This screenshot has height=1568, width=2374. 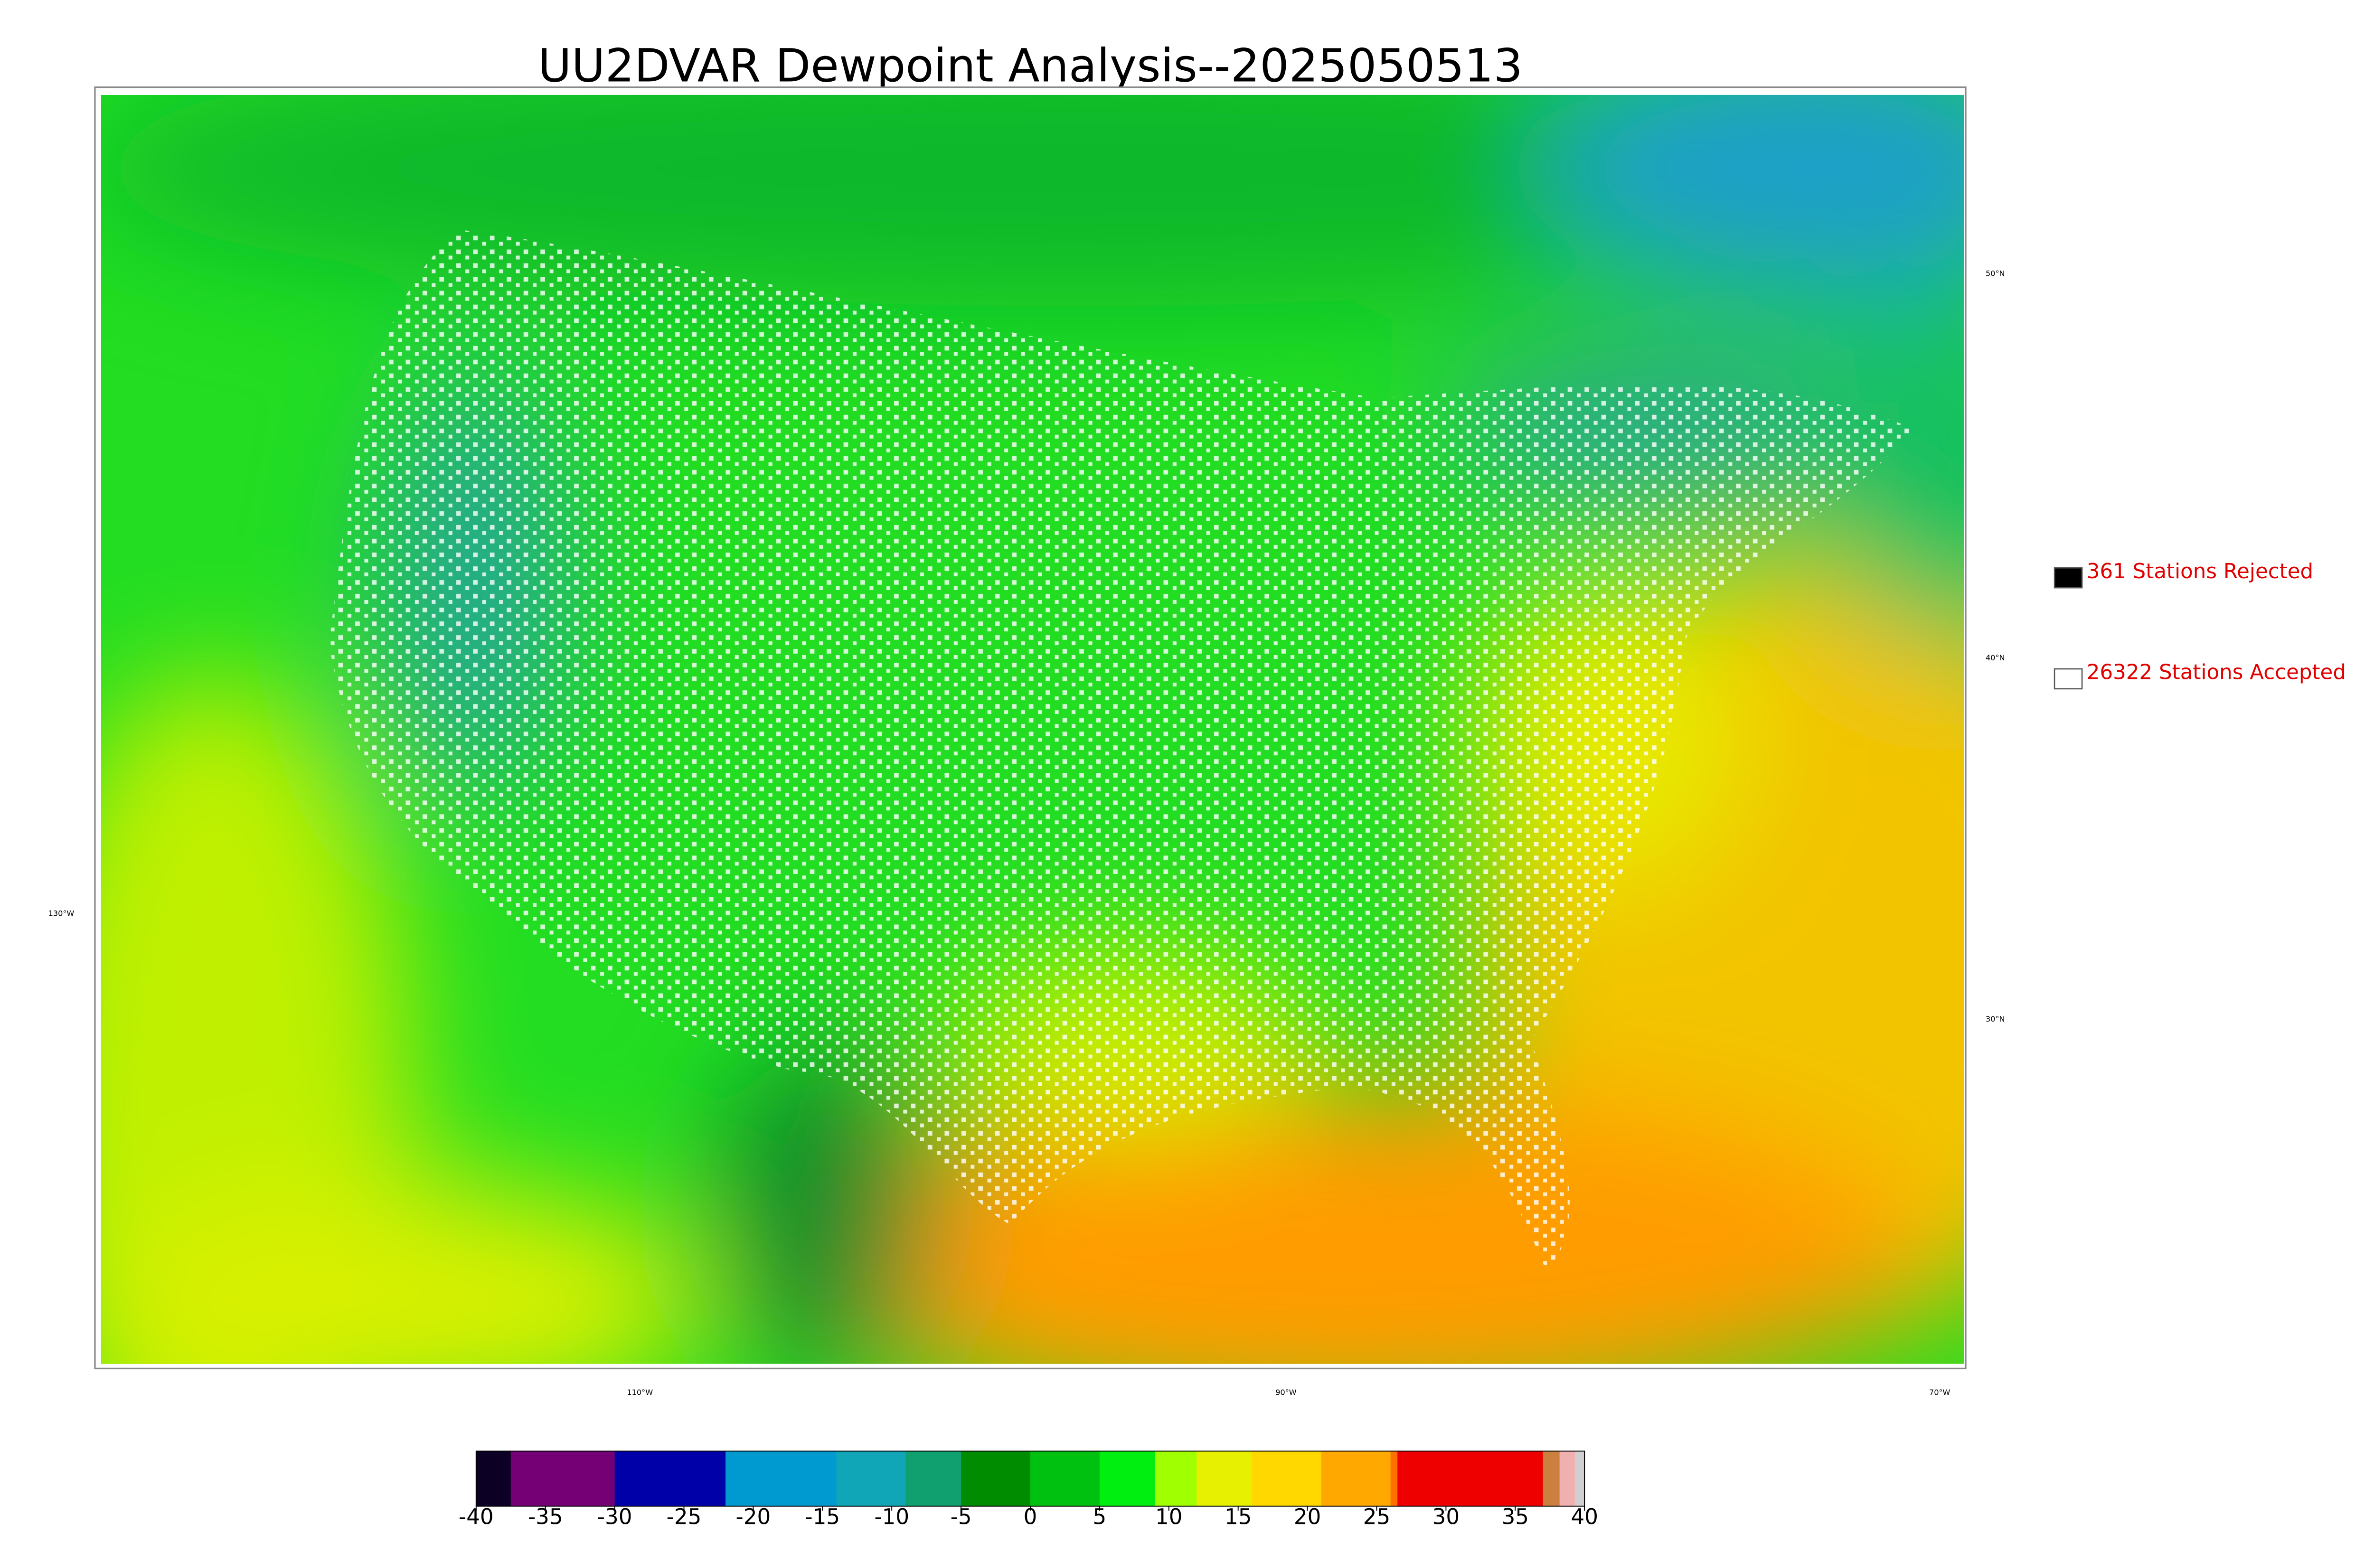 I want to click on colorbar-tick-label: 5, so click(x=1100, y=1517).